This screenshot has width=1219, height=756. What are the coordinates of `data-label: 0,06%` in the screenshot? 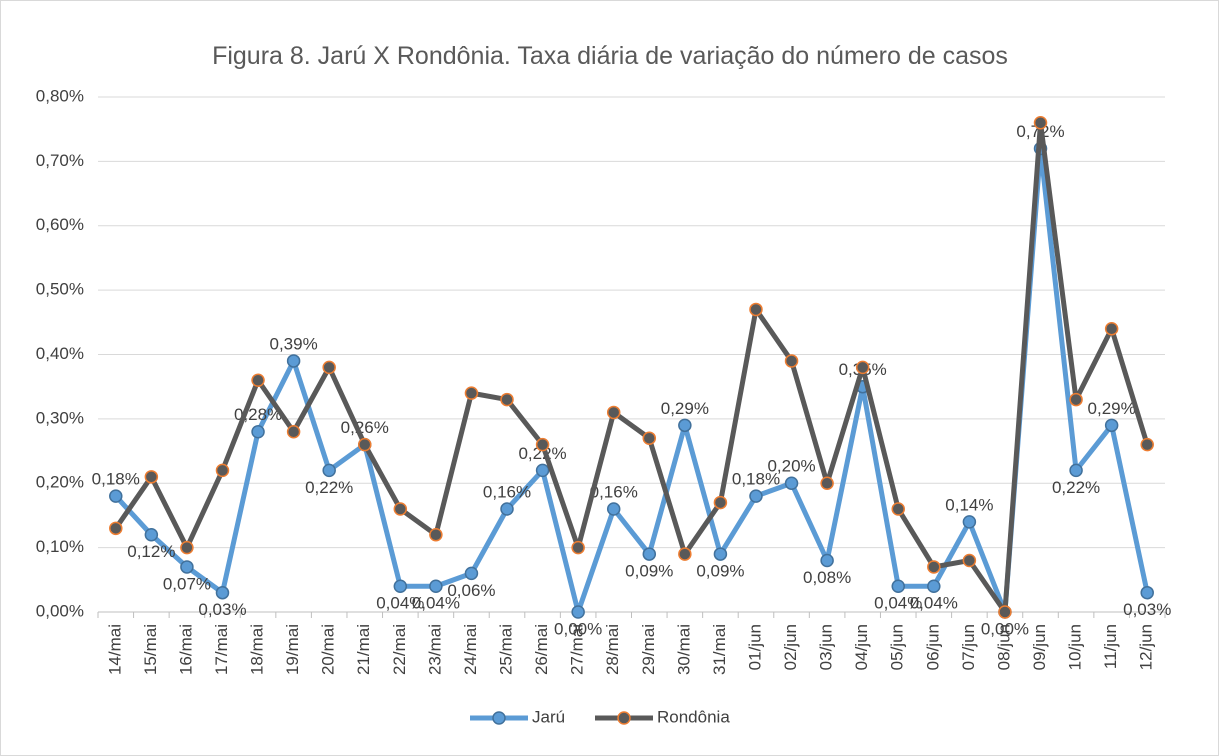 It's located at (471, 590).